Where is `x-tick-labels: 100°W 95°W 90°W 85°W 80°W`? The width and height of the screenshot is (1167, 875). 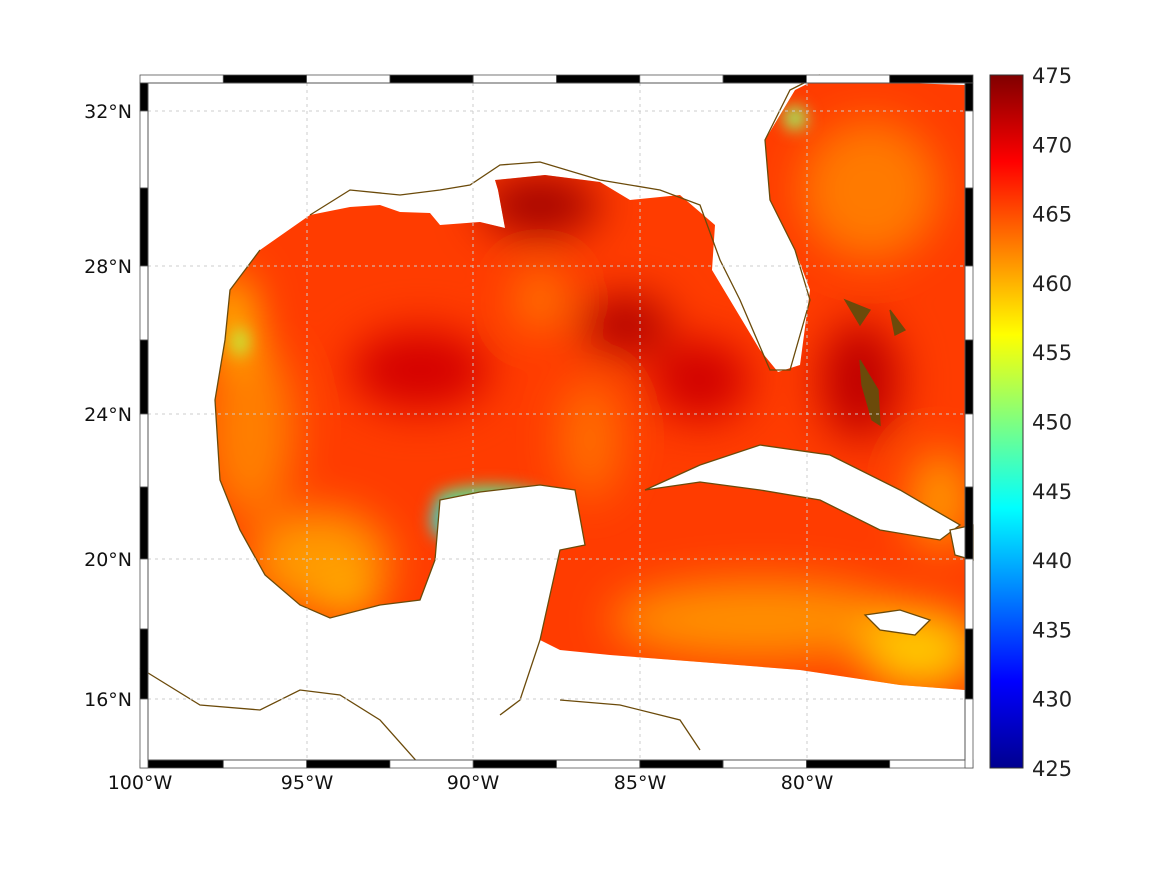
x-tick-labels: 100°W 95°W 90°W 85°W 80°W is located at coordinates (471, 783).